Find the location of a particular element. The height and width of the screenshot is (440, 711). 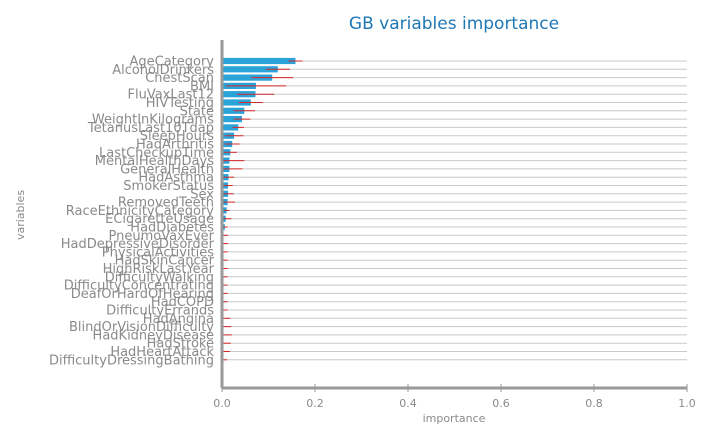

y-tick-label: GeneralHealth is located at coordinates (167, 169).